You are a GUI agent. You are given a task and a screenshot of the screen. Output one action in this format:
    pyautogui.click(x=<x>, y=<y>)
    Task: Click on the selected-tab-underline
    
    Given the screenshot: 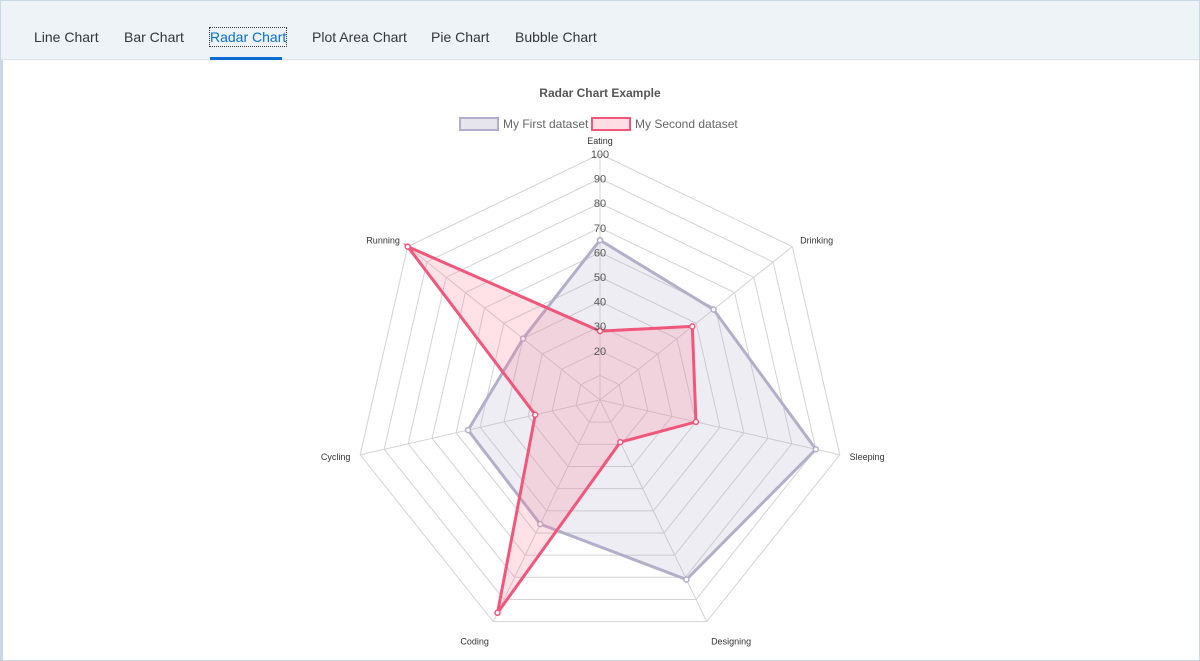 What is the action you would take?
    pyautogui.click(x=246, y=58)
    